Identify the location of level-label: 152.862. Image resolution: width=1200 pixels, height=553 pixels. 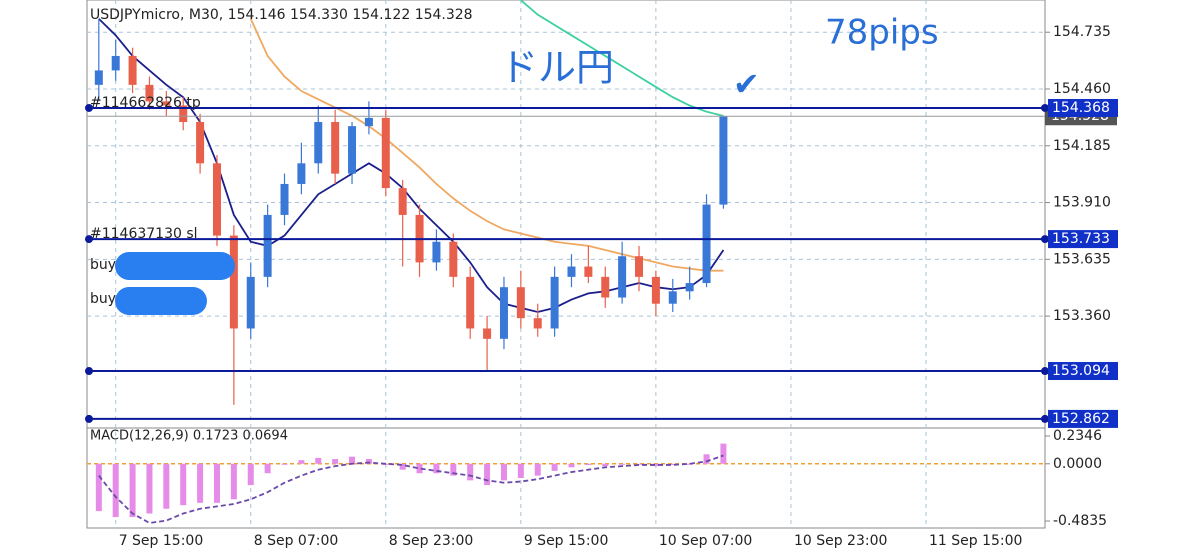
(1081, 419).